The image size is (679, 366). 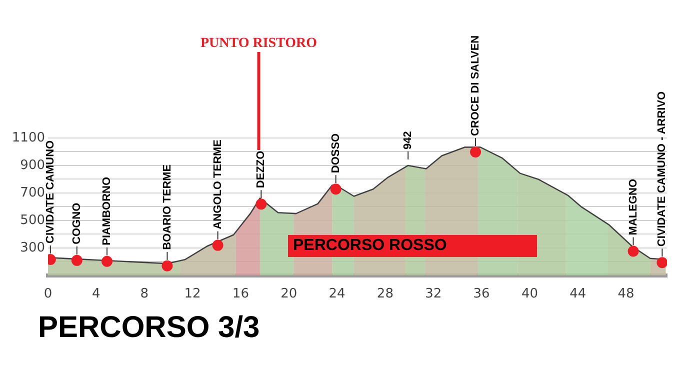 What do you see at coordinates (107, 211) in the screenshot?
I see `annotation: PIAMBORNO` at bounding box center [107, 211].